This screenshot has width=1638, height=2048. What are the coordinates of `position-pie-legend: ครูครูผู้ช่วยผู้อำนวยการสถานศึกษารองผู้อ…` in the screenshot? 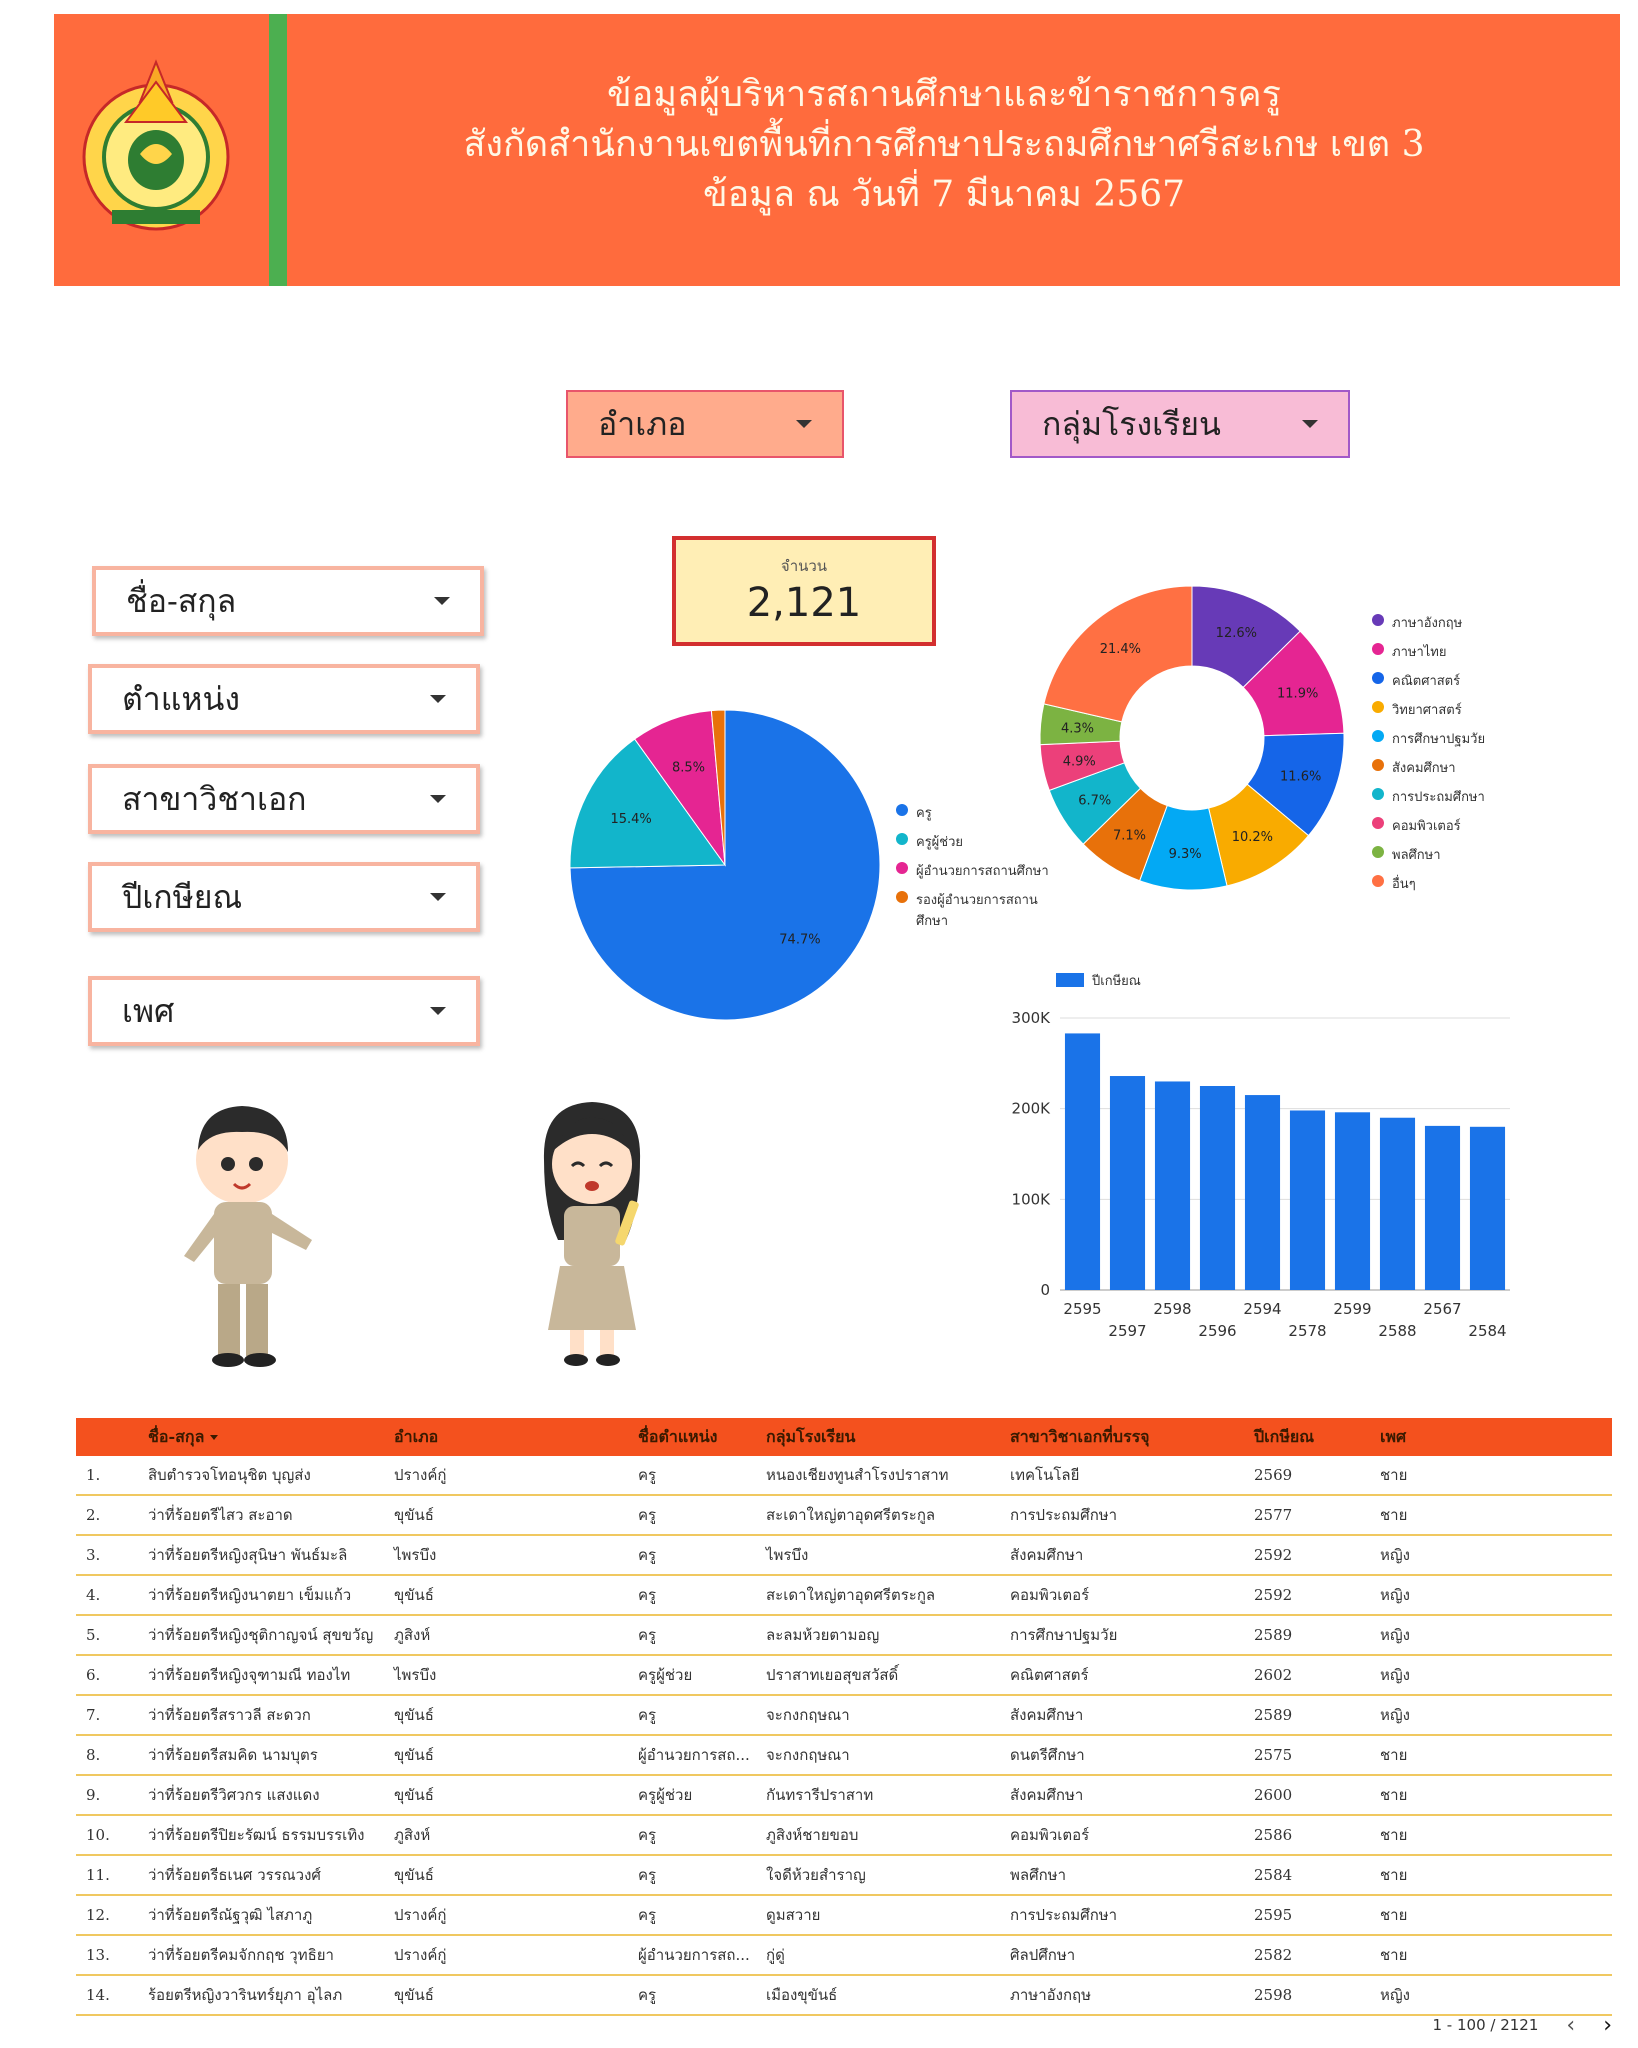 It's located at (981, 870).